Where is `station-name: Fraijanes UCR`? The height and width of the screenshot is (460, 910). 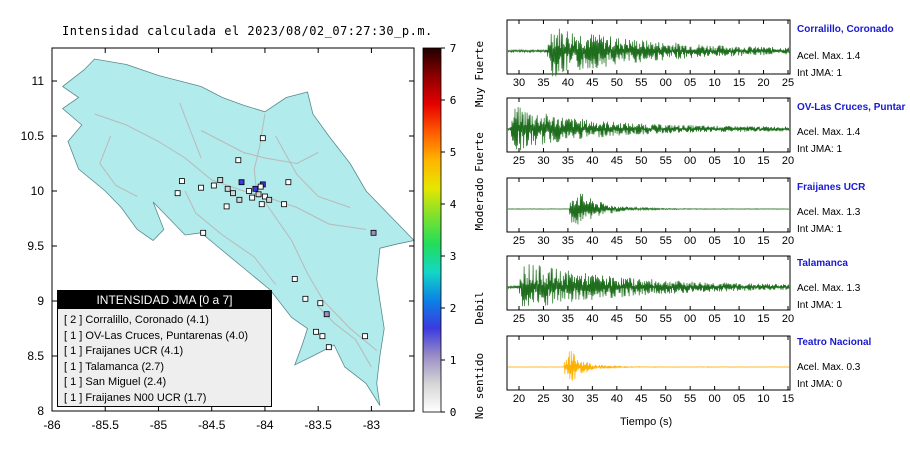
station-name: Fraijanes UCR is located at coordinates (831, 187).